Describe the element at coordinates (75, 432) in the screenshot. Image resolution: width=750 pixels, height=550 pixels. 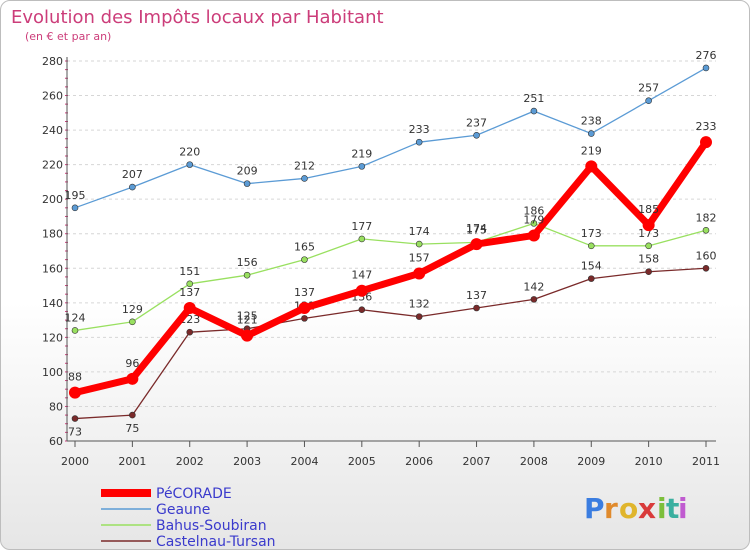
I see `data-label: 73` at that location.